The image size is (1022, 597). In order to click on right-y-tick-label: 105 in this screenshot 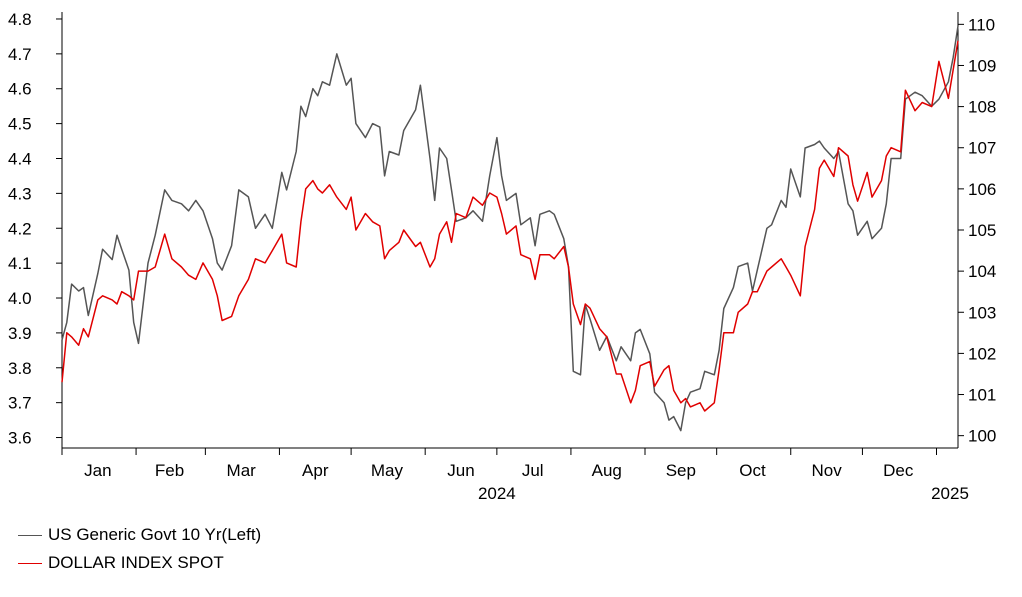, I will do `click(982, 230)`.